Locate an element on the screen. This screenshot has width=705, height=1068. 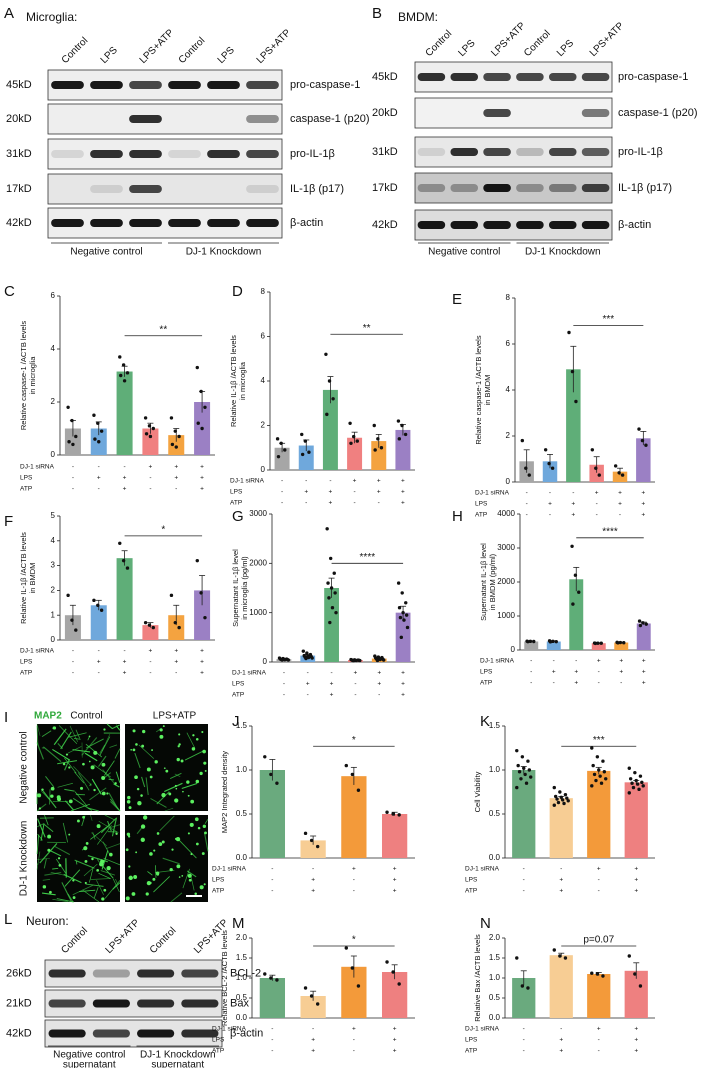
y-tick-label: 2.0 is located at coordinates (242, 937).